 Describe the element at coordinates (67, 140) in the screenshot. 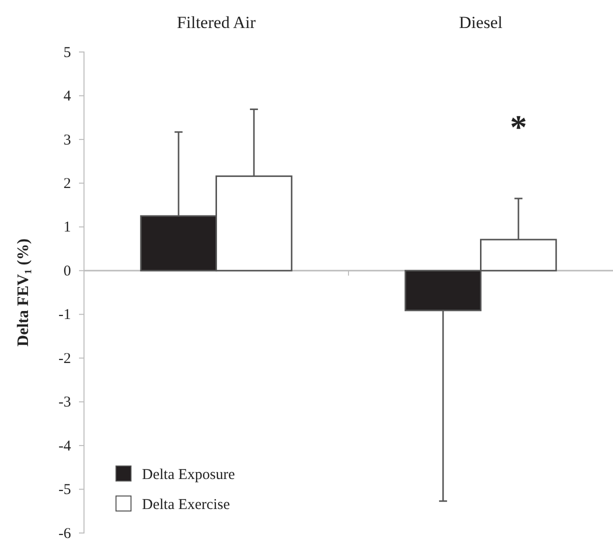

I see `y-tick-label: 3` at that location.